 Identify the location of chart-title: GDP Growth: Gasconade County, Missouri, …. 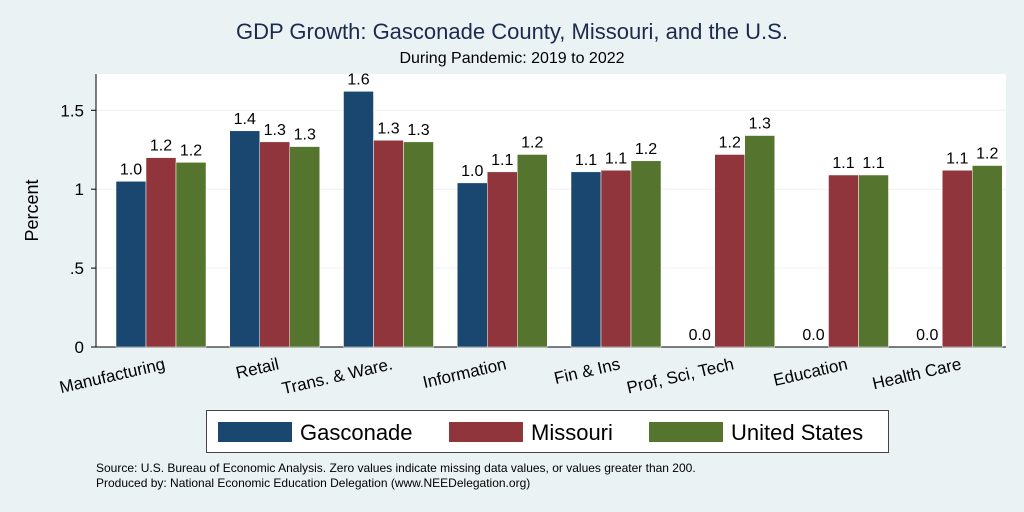
(512, 31).